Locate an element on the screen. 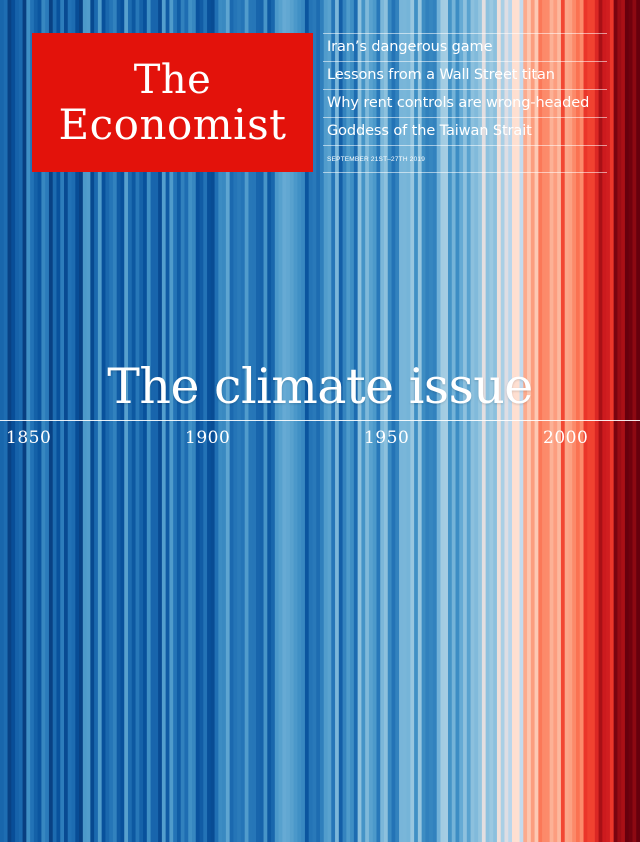 This screenshot has width=640, height=842. timeline-axis is located at coordinates (320, 420).